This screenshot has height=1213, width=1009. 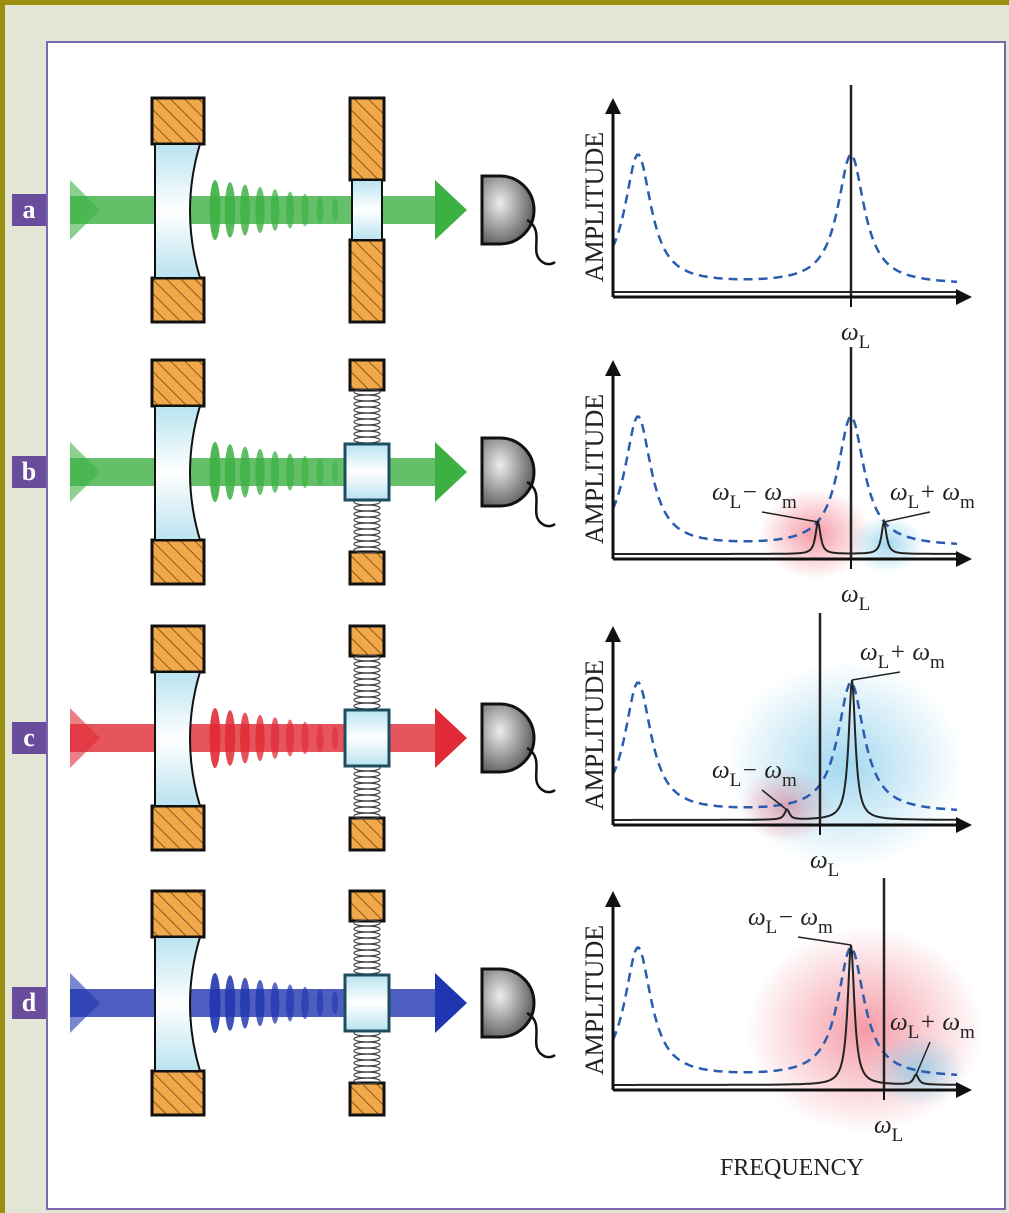 I want to click on panel-label: b, so click(x=29, y=471).